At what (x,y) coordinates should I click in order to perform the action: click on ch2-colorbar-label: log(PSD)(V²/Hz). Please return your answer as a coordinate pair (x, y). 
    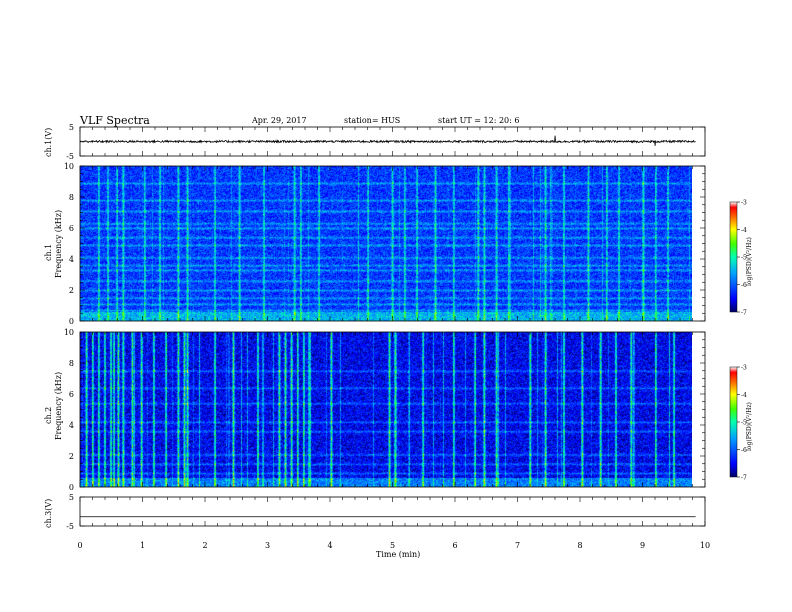
    Looking at the image, I should click on (749, 426).